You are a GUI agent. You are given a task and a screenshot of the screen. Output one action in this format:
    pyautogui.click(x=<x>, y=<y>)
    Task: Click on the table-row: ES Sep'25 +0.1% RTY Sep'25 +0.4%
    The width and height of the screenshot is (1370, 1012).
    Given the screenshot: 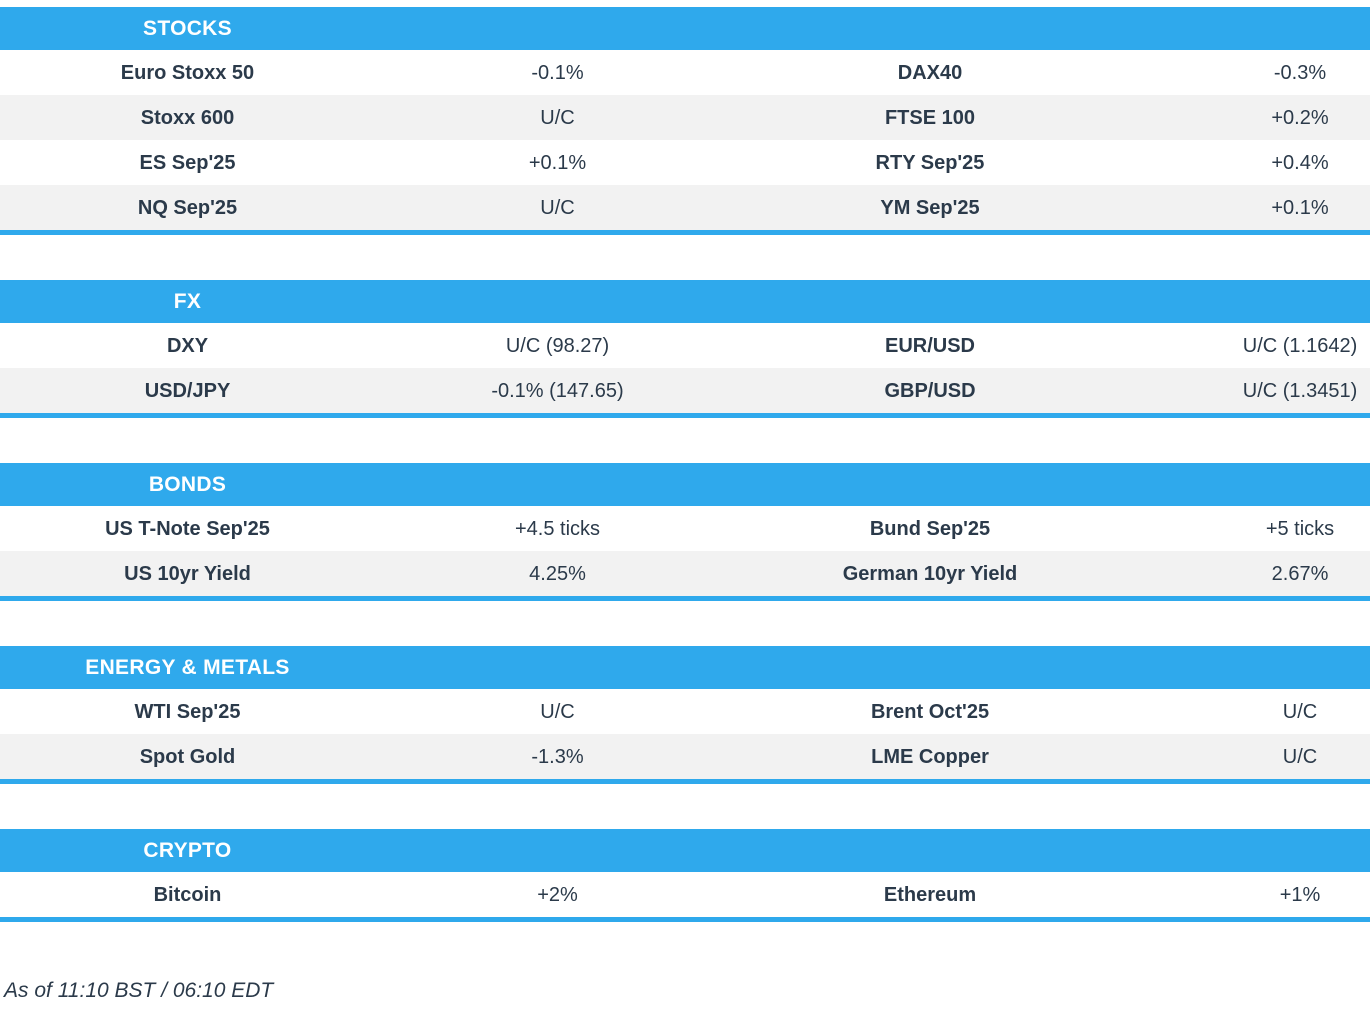 What is the action you would take?
    pyautogui.click(x=685, y=162)
    